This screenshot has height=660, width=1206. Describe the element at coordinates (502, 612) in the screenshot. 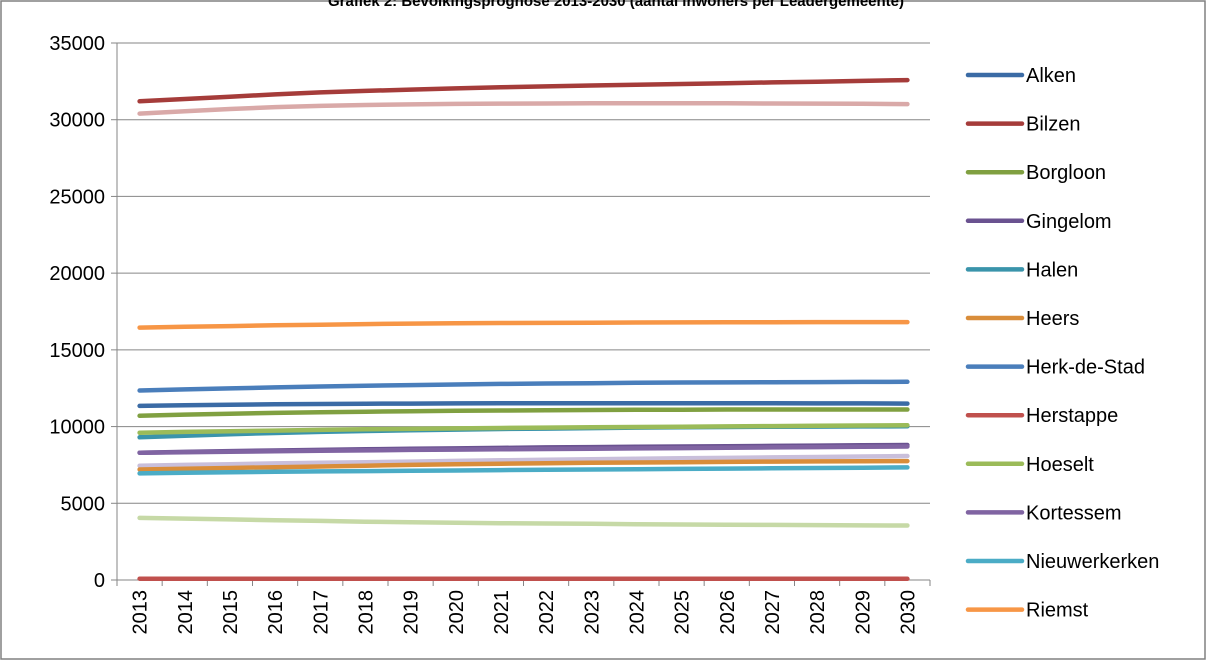

I see `x-tick-label: 2021` at that location.